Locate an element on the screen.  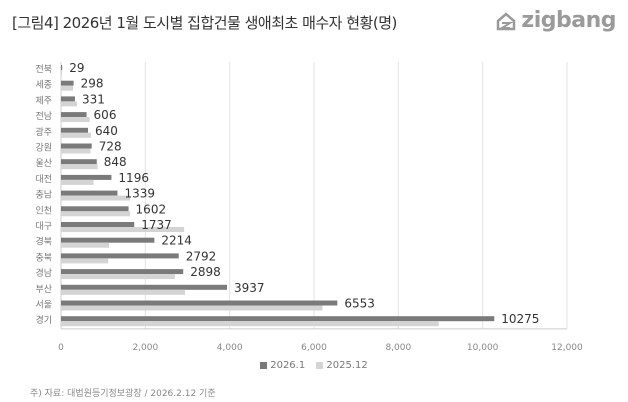
category-label: 서울 is located at coordinates (43, 305).